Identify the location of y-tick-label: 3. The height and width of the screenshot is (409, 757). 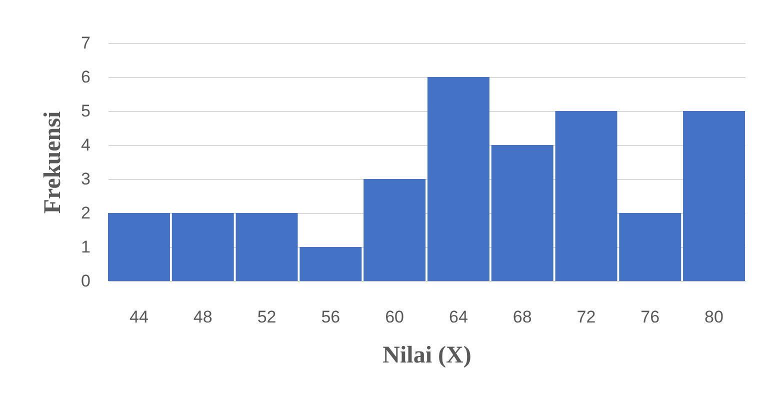
(85, 179).